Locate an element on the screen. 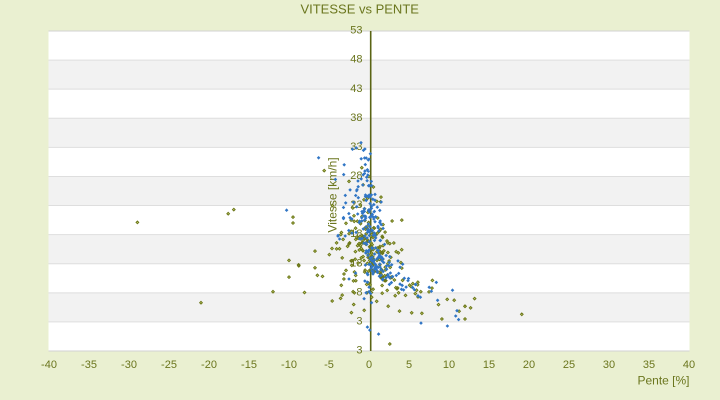 The height and width of the screenshot is (400, 720). svg-text: 38 is located at coordinates (356, 118).